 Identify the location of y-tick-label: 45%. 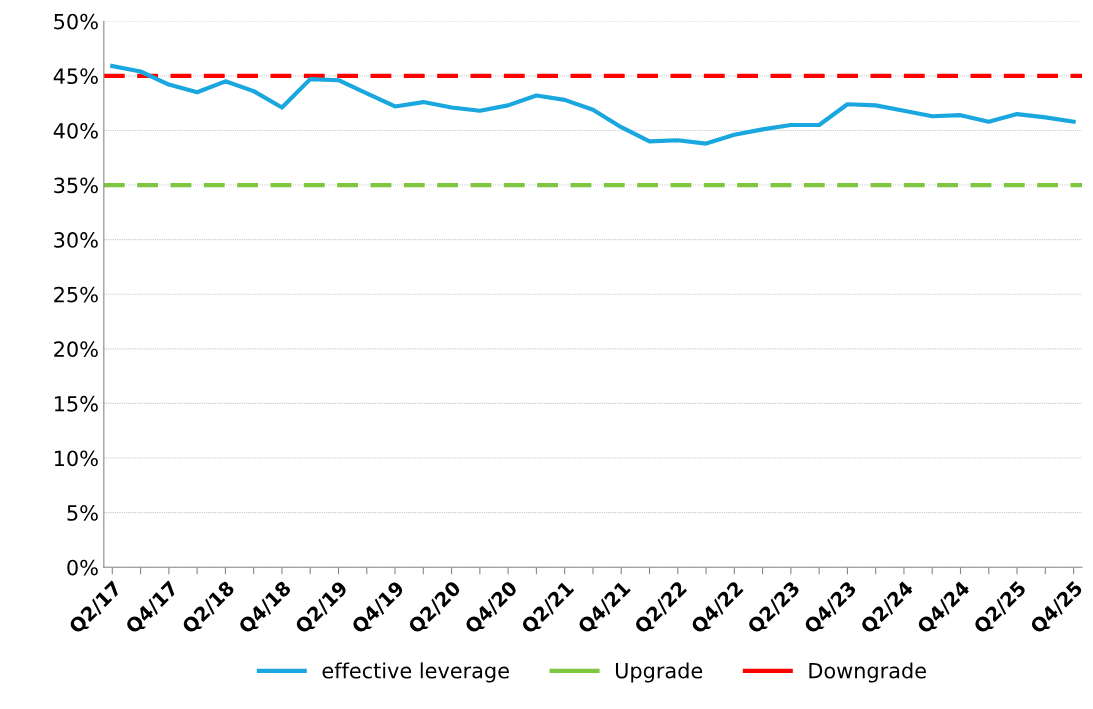
(75, 76).